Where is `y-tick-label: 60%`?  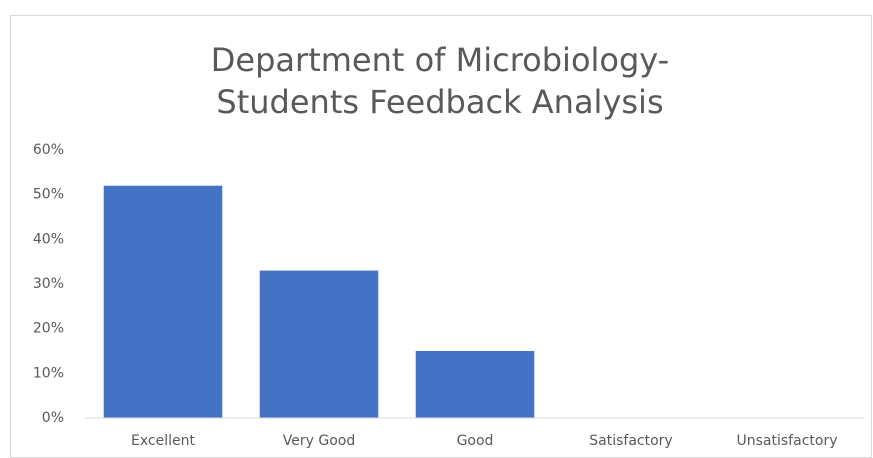
y-tick-label: 60% is located at coordinates (48, 150).